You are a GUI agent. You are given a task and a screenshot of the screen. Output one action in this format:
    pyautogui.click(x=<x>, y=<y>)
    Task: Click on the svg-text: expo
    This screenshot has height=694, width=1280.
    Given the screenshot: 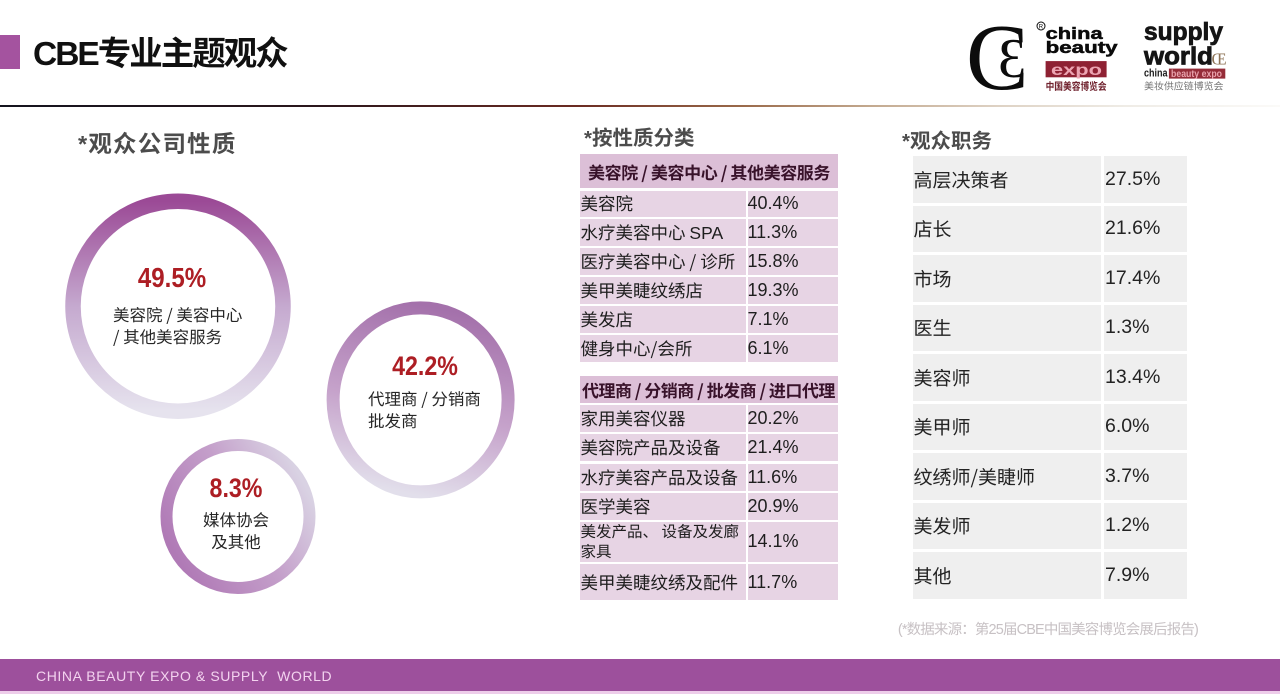 What is the action you would take?
    pyautogui.click(x=1076, y=70)
    